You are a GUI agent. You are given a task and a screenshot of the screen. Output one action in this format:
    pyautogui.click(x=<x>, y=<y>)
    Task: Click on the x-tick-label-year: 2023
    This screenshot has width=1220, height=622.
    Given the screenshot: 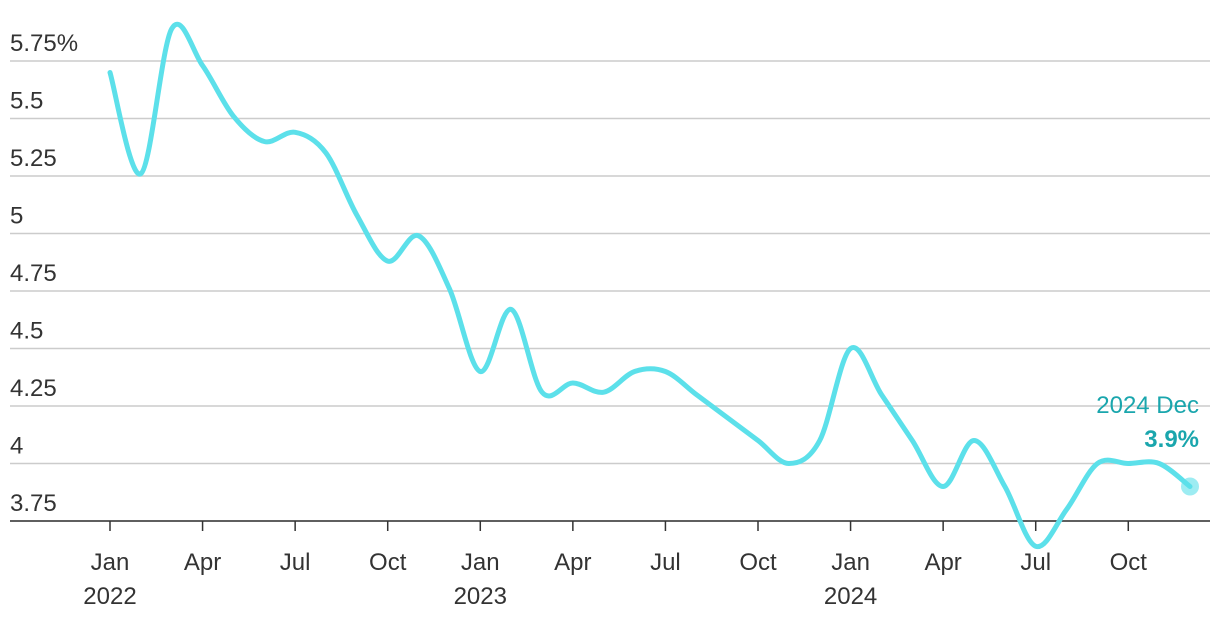 What is the action you would take?
    pyautogui.click(x=480, y=596)
    